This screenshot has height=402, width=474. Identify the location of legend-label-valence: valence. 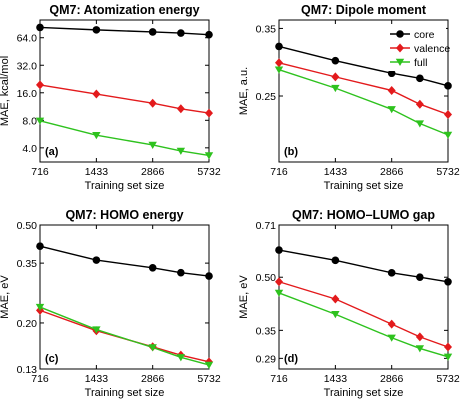
(432, 49).